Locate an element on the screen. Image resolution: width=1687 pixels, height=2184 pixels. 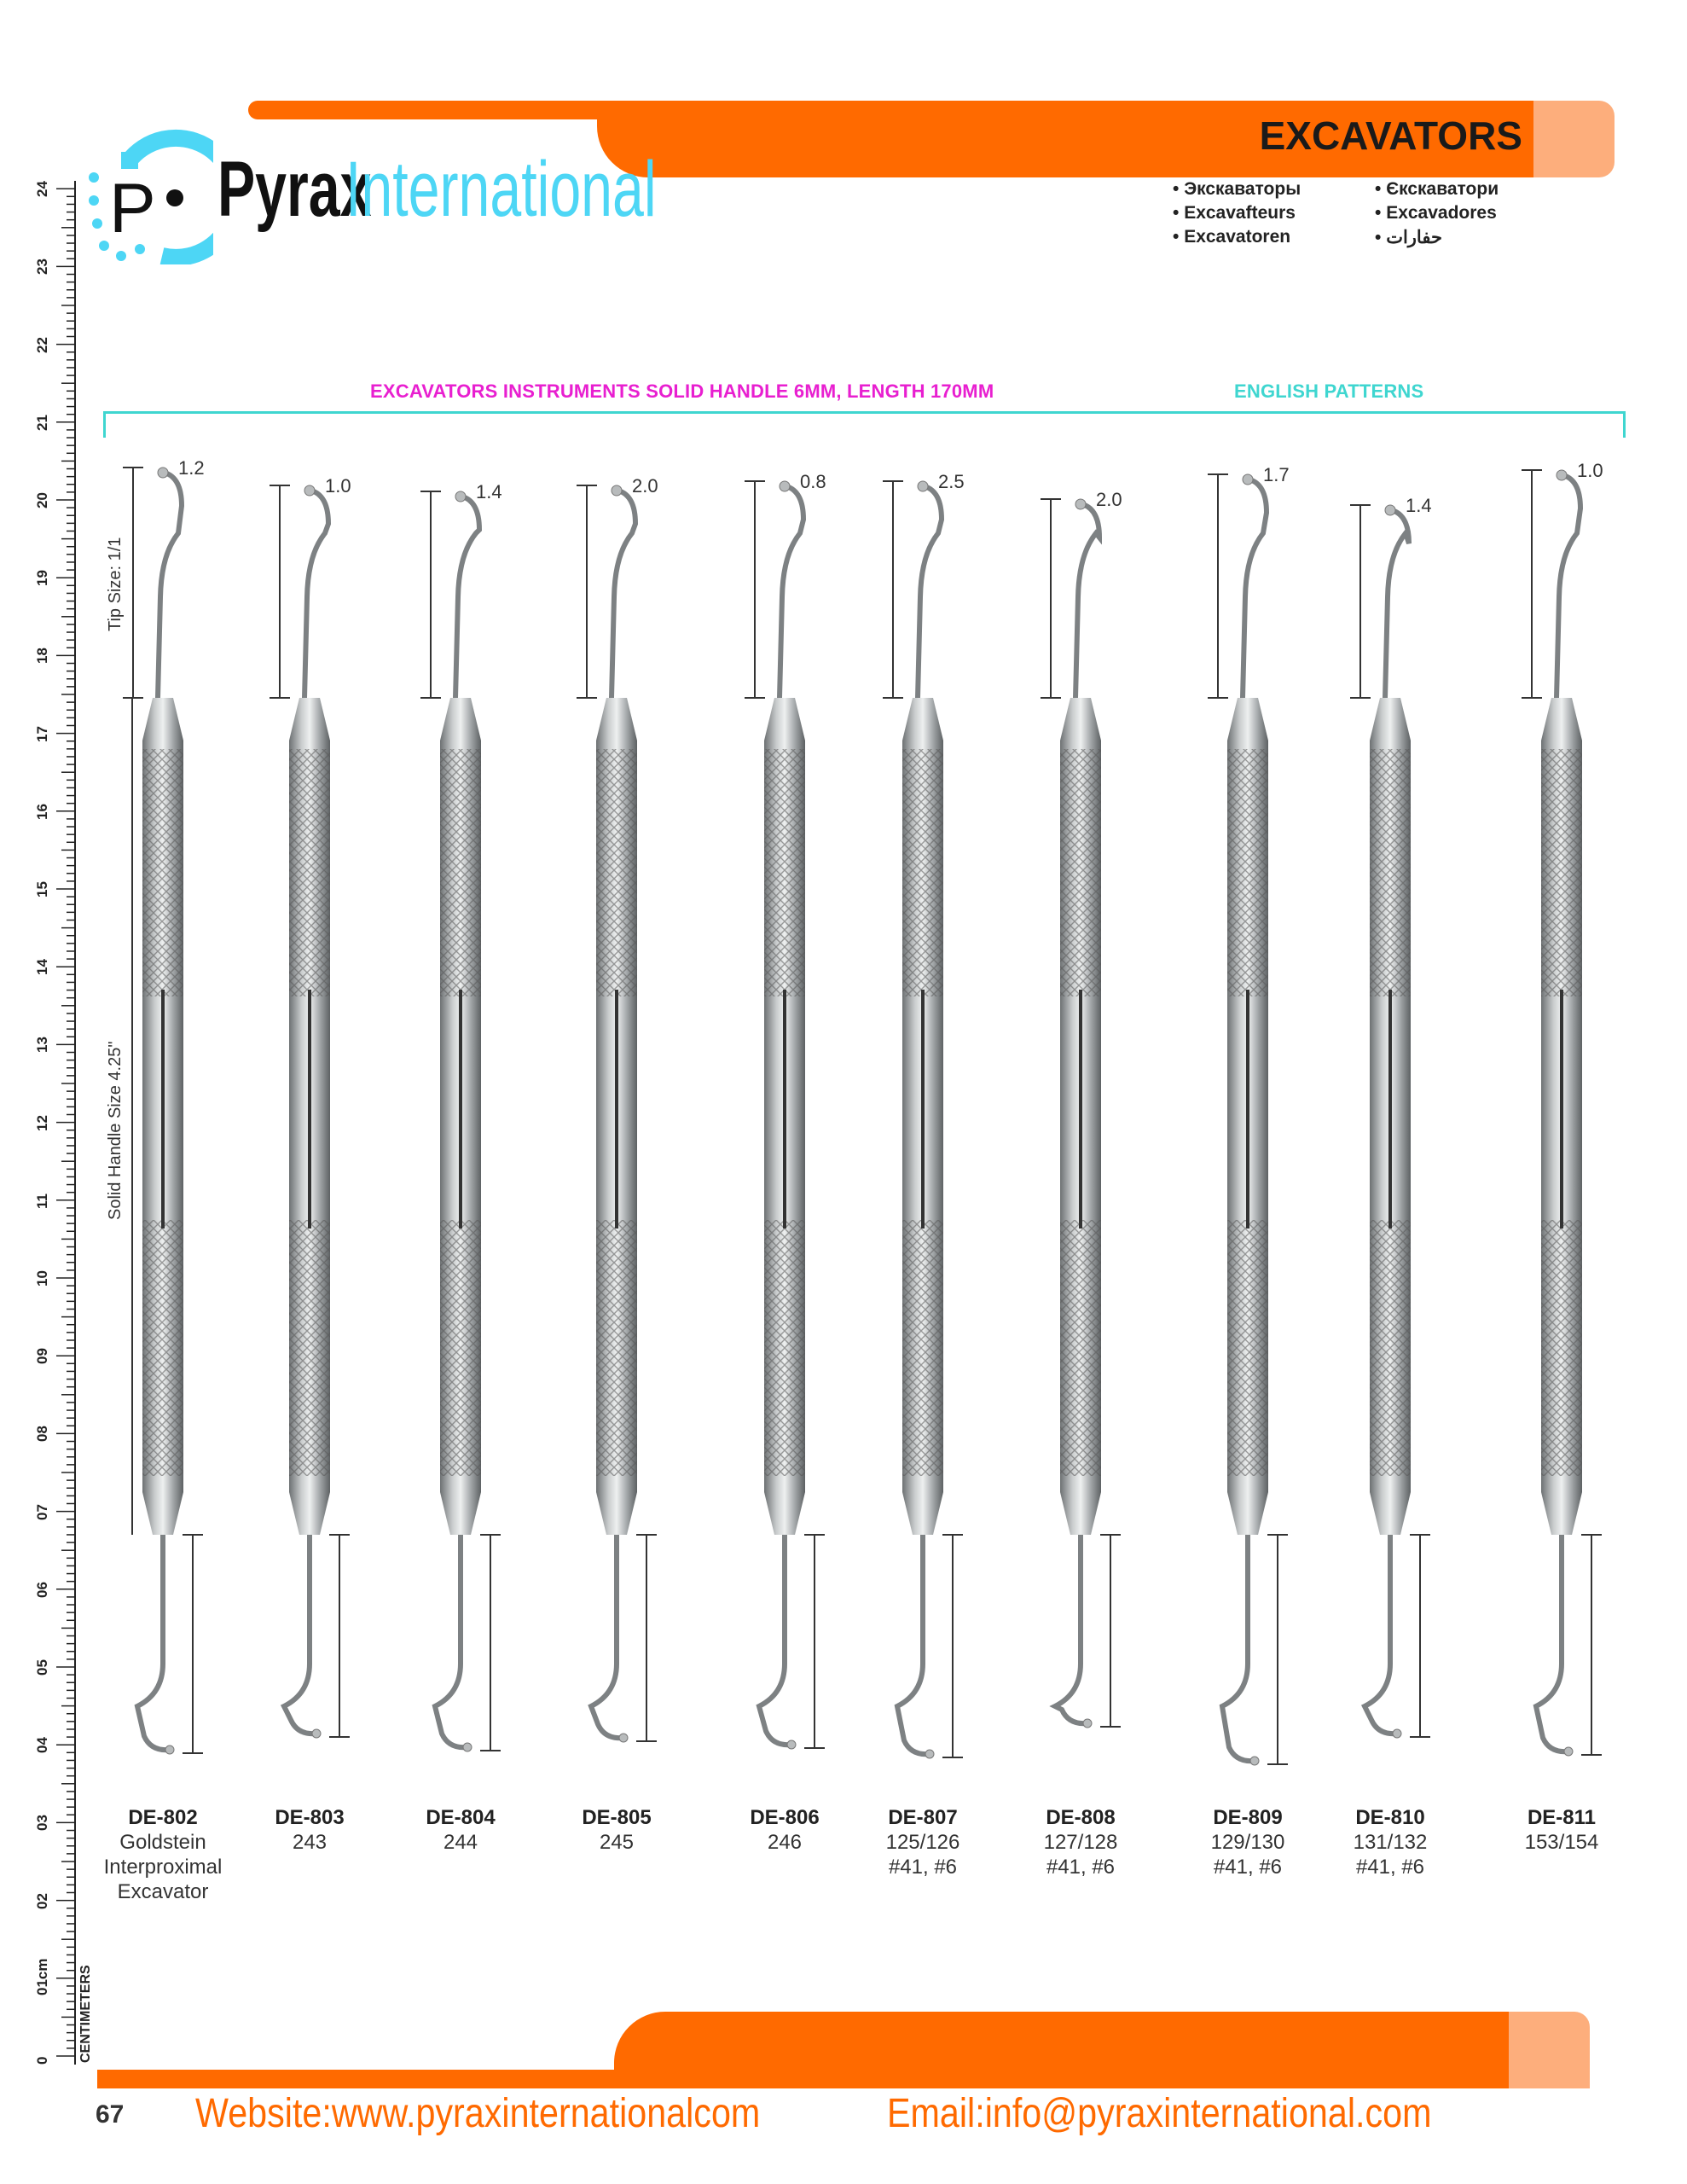
instrument-pattern: 246 is located at coordinates (785, 1843).